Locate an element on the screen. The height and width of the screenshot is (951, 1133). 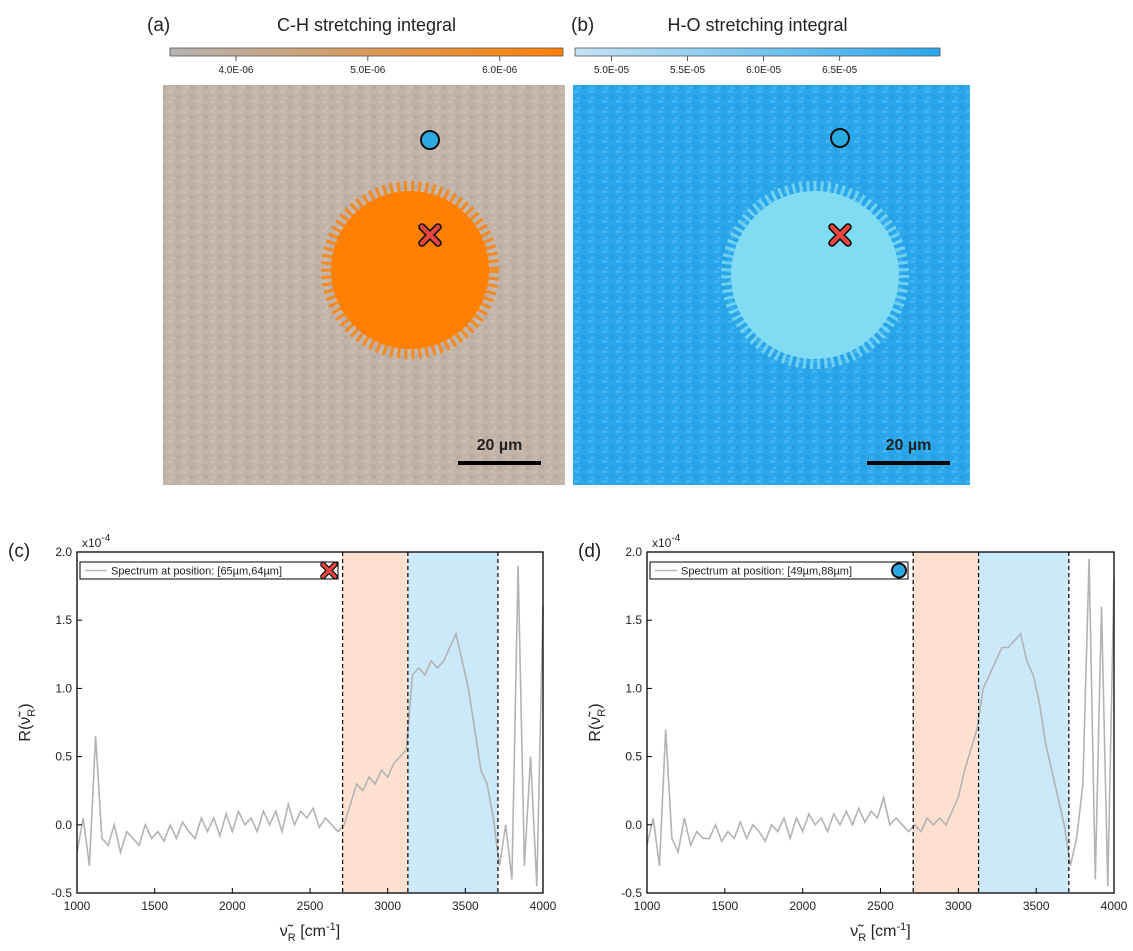
colorbar-tick-label: 6.0E-05 is located at coordinates (763, 70).